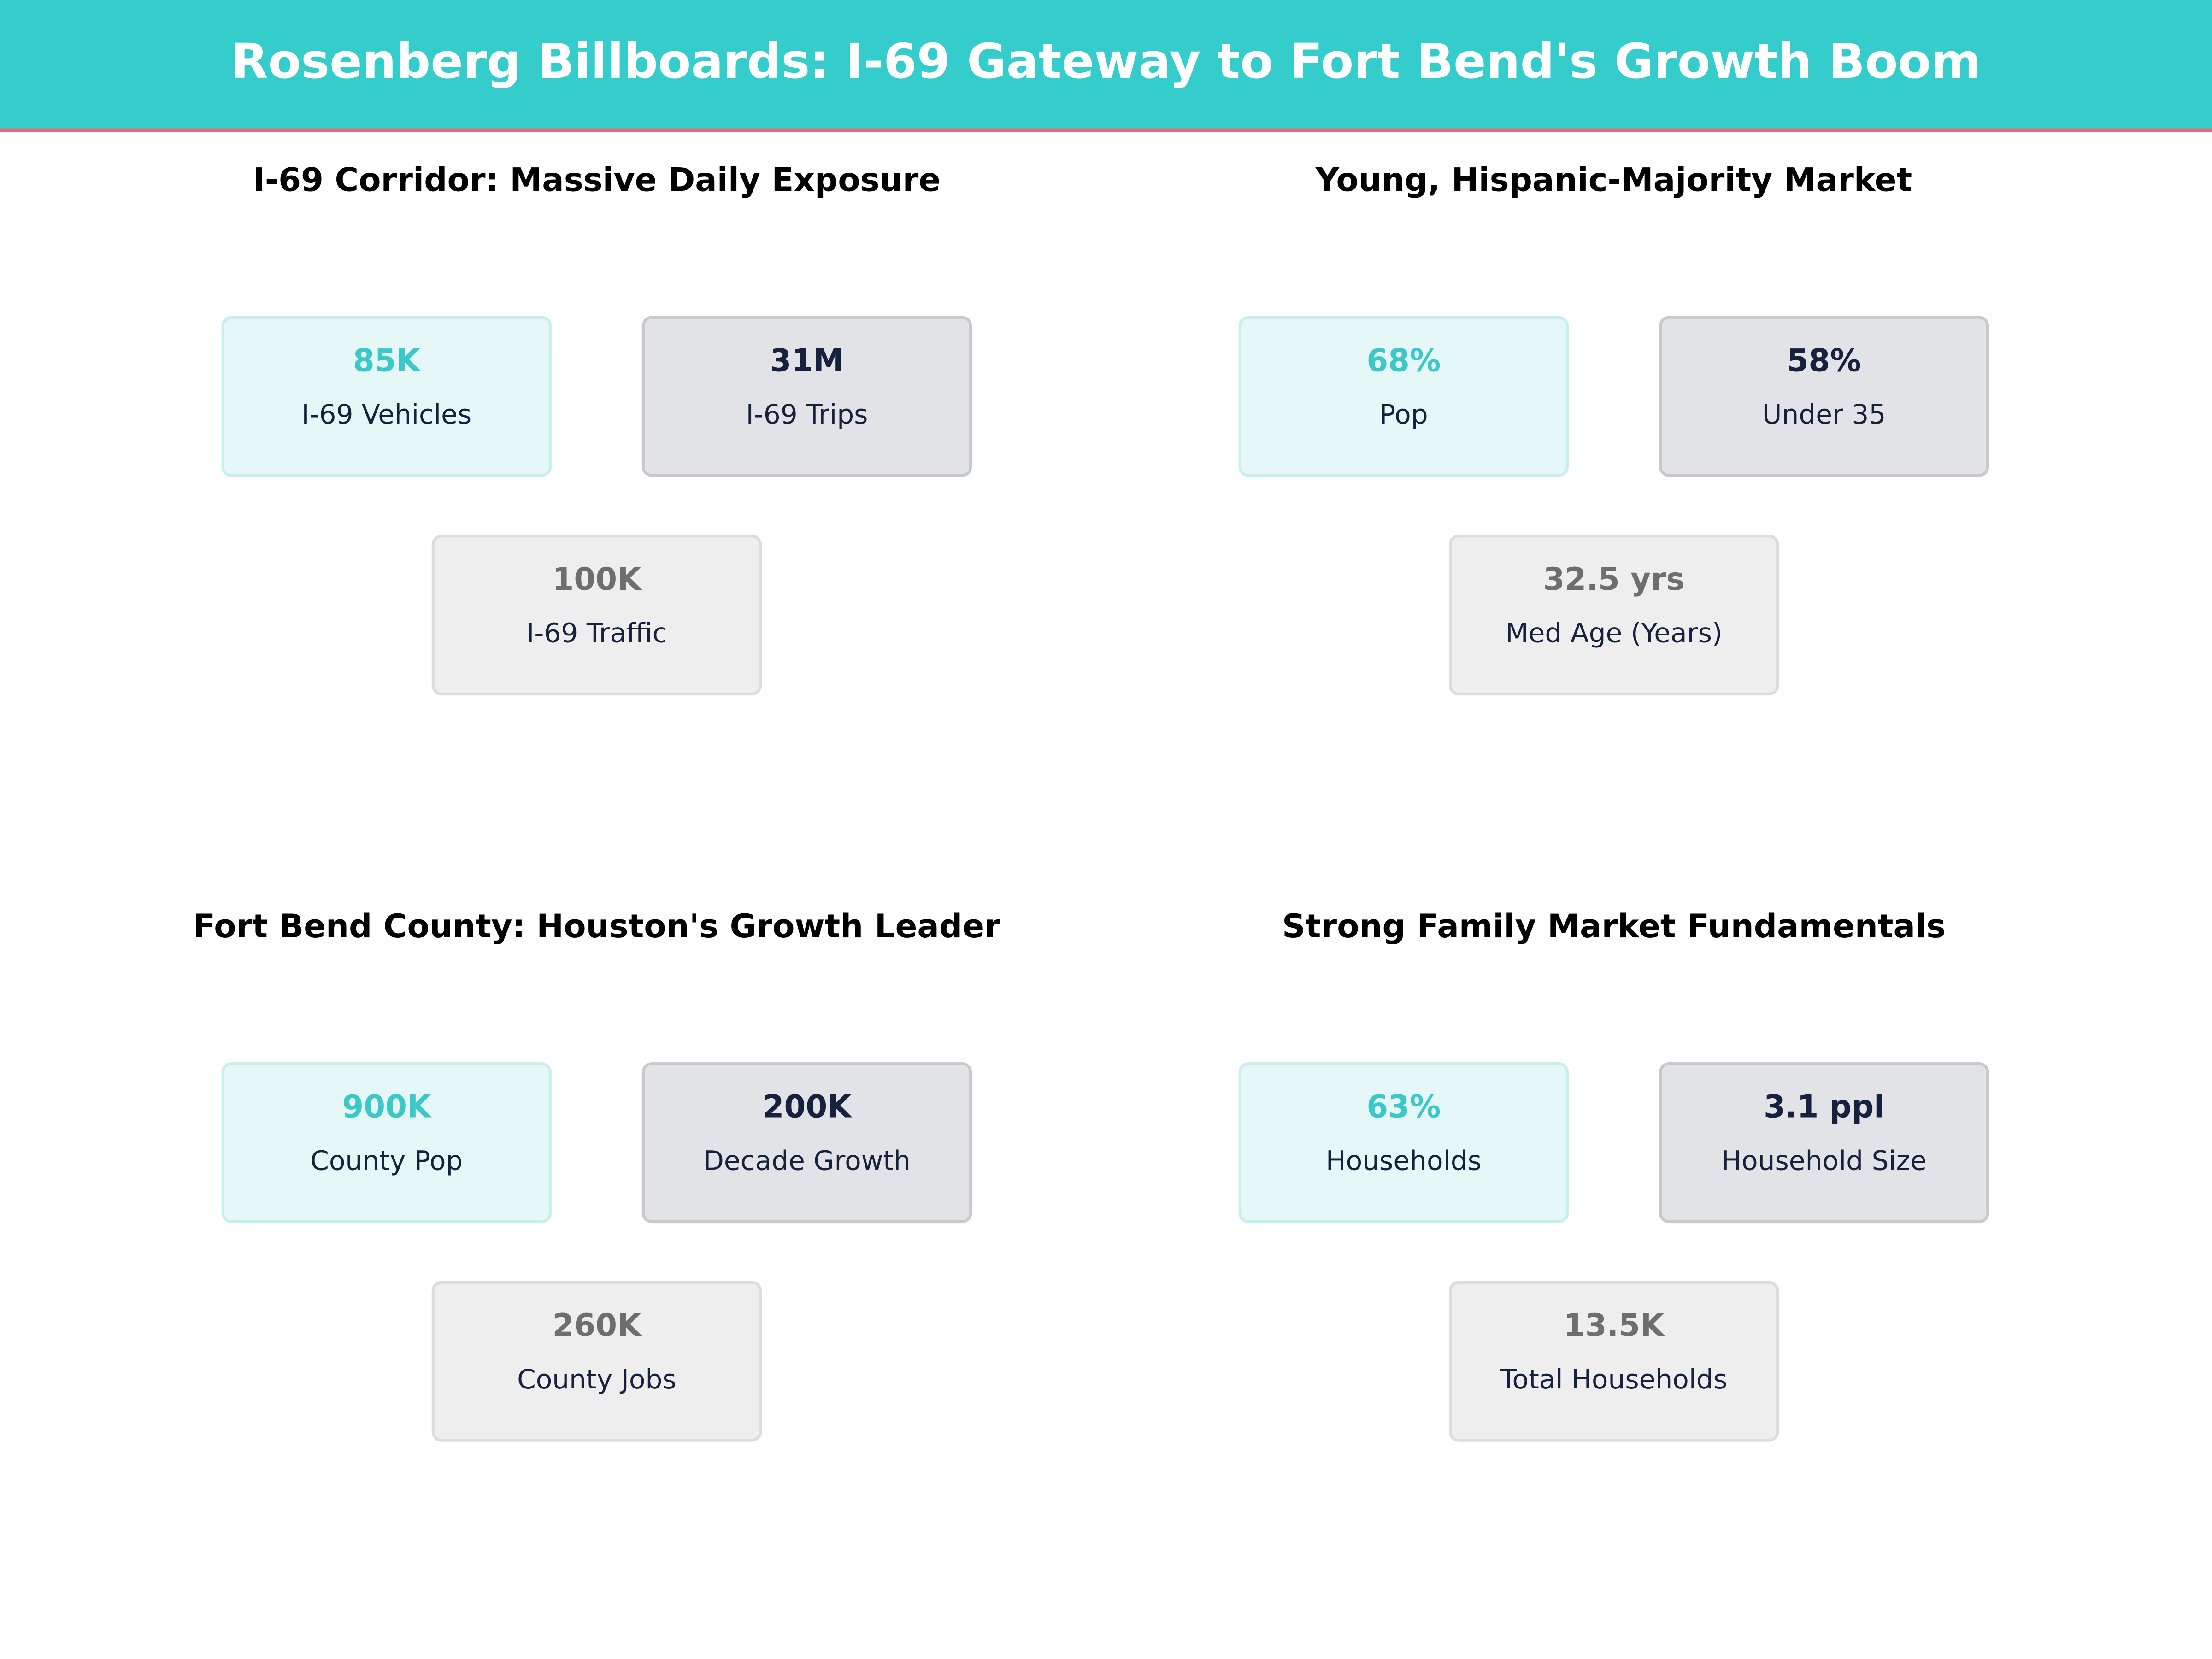 This screenshot has width=2212, height=1659. Describe the element at coordinates (386, 1161) in the screenshot. I see `card-label: County Pop` at that location.